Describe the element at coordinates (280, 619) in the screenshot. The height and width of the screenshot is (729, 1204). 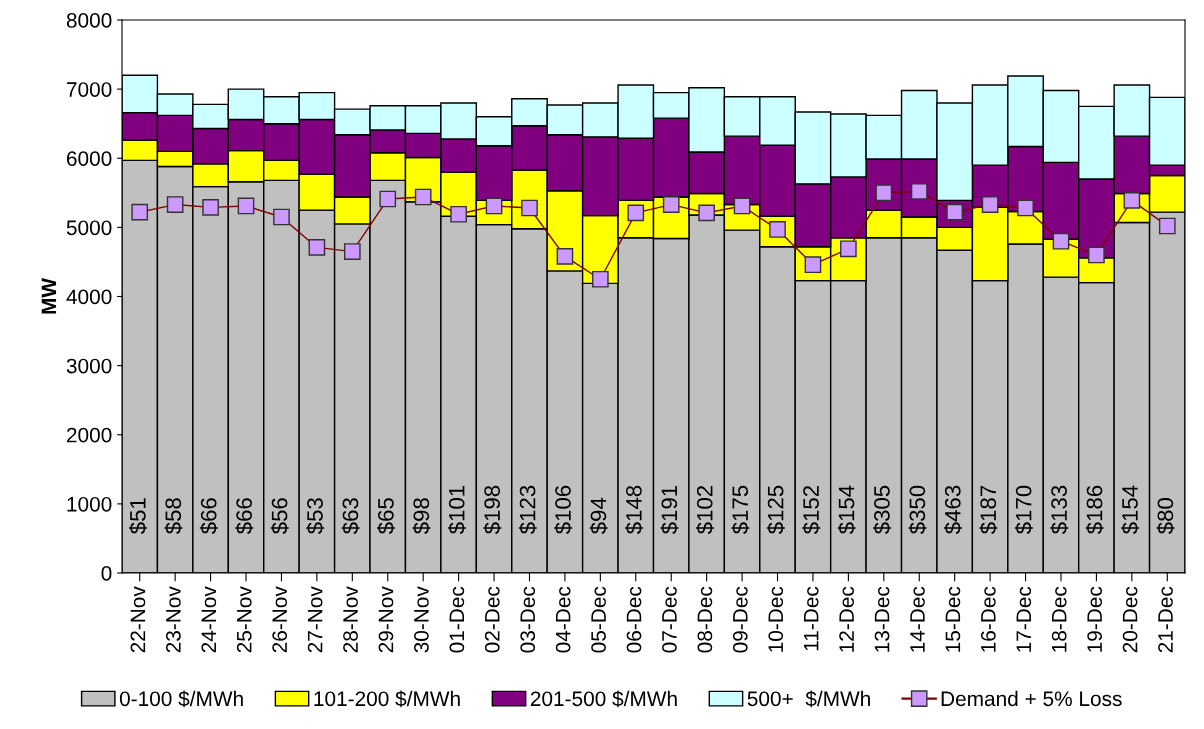
I see `x-tick-label: 26-Nov` at that location.